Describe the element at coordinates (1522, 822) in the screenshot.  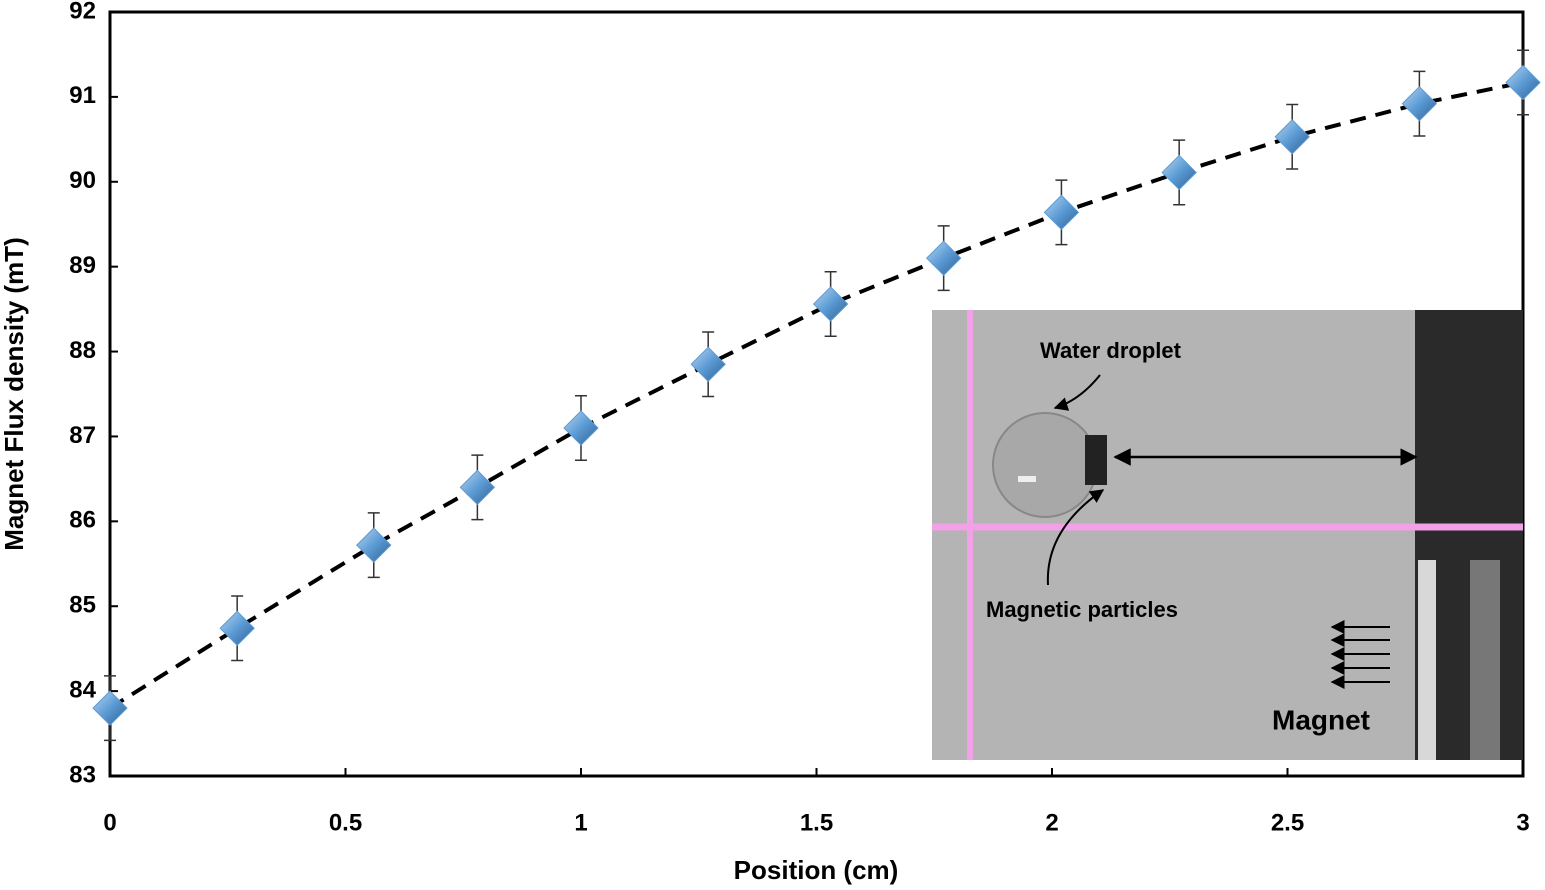
I see `x-tick-label: 3` at that location.